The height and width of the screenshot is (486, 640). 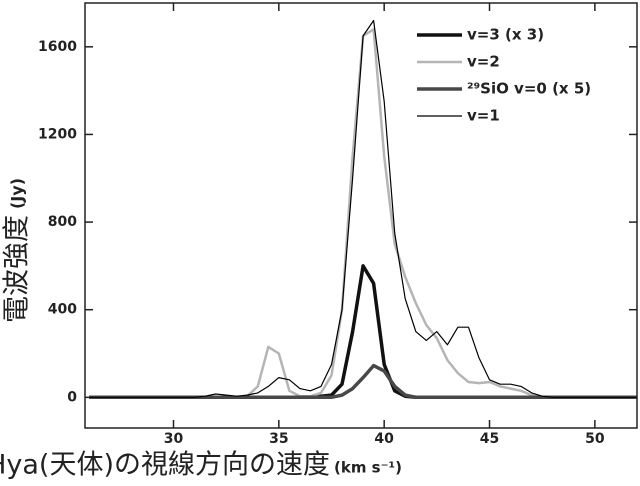 I want to click on x-tick-label: 30, so click(x=174, y=439).